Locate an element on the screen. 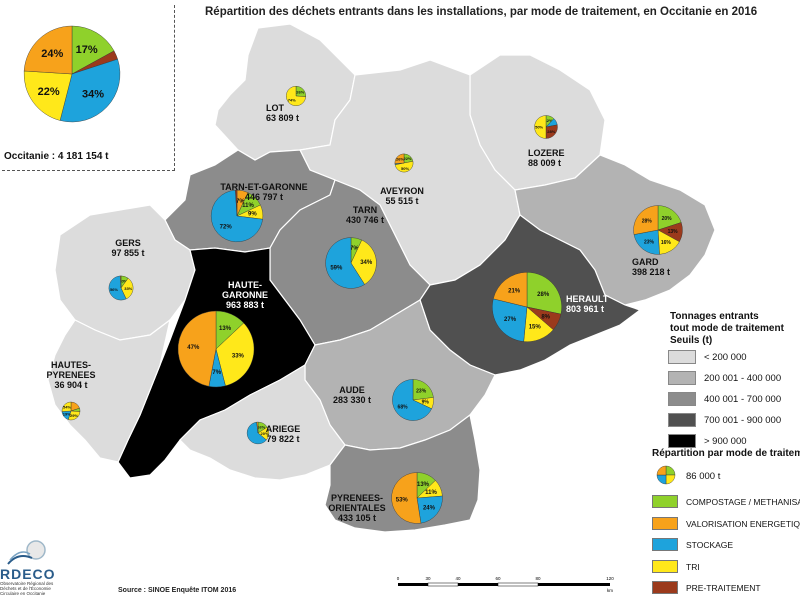 The height and width of the screenshot is (600, 800). legend-mode-label-tri: TRI is located at coordinates (693, 566).